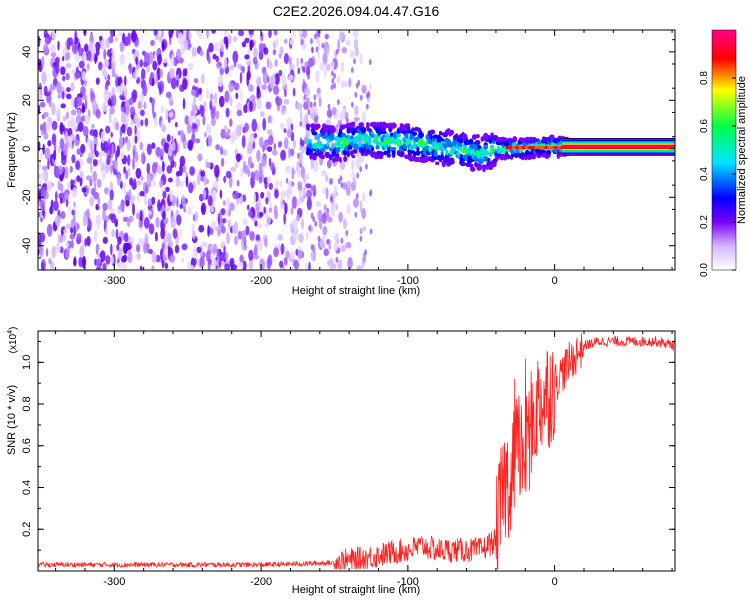 This screenshot has height=605, width=750. I want to click on x-tick-label: -100, so click(408, 582).